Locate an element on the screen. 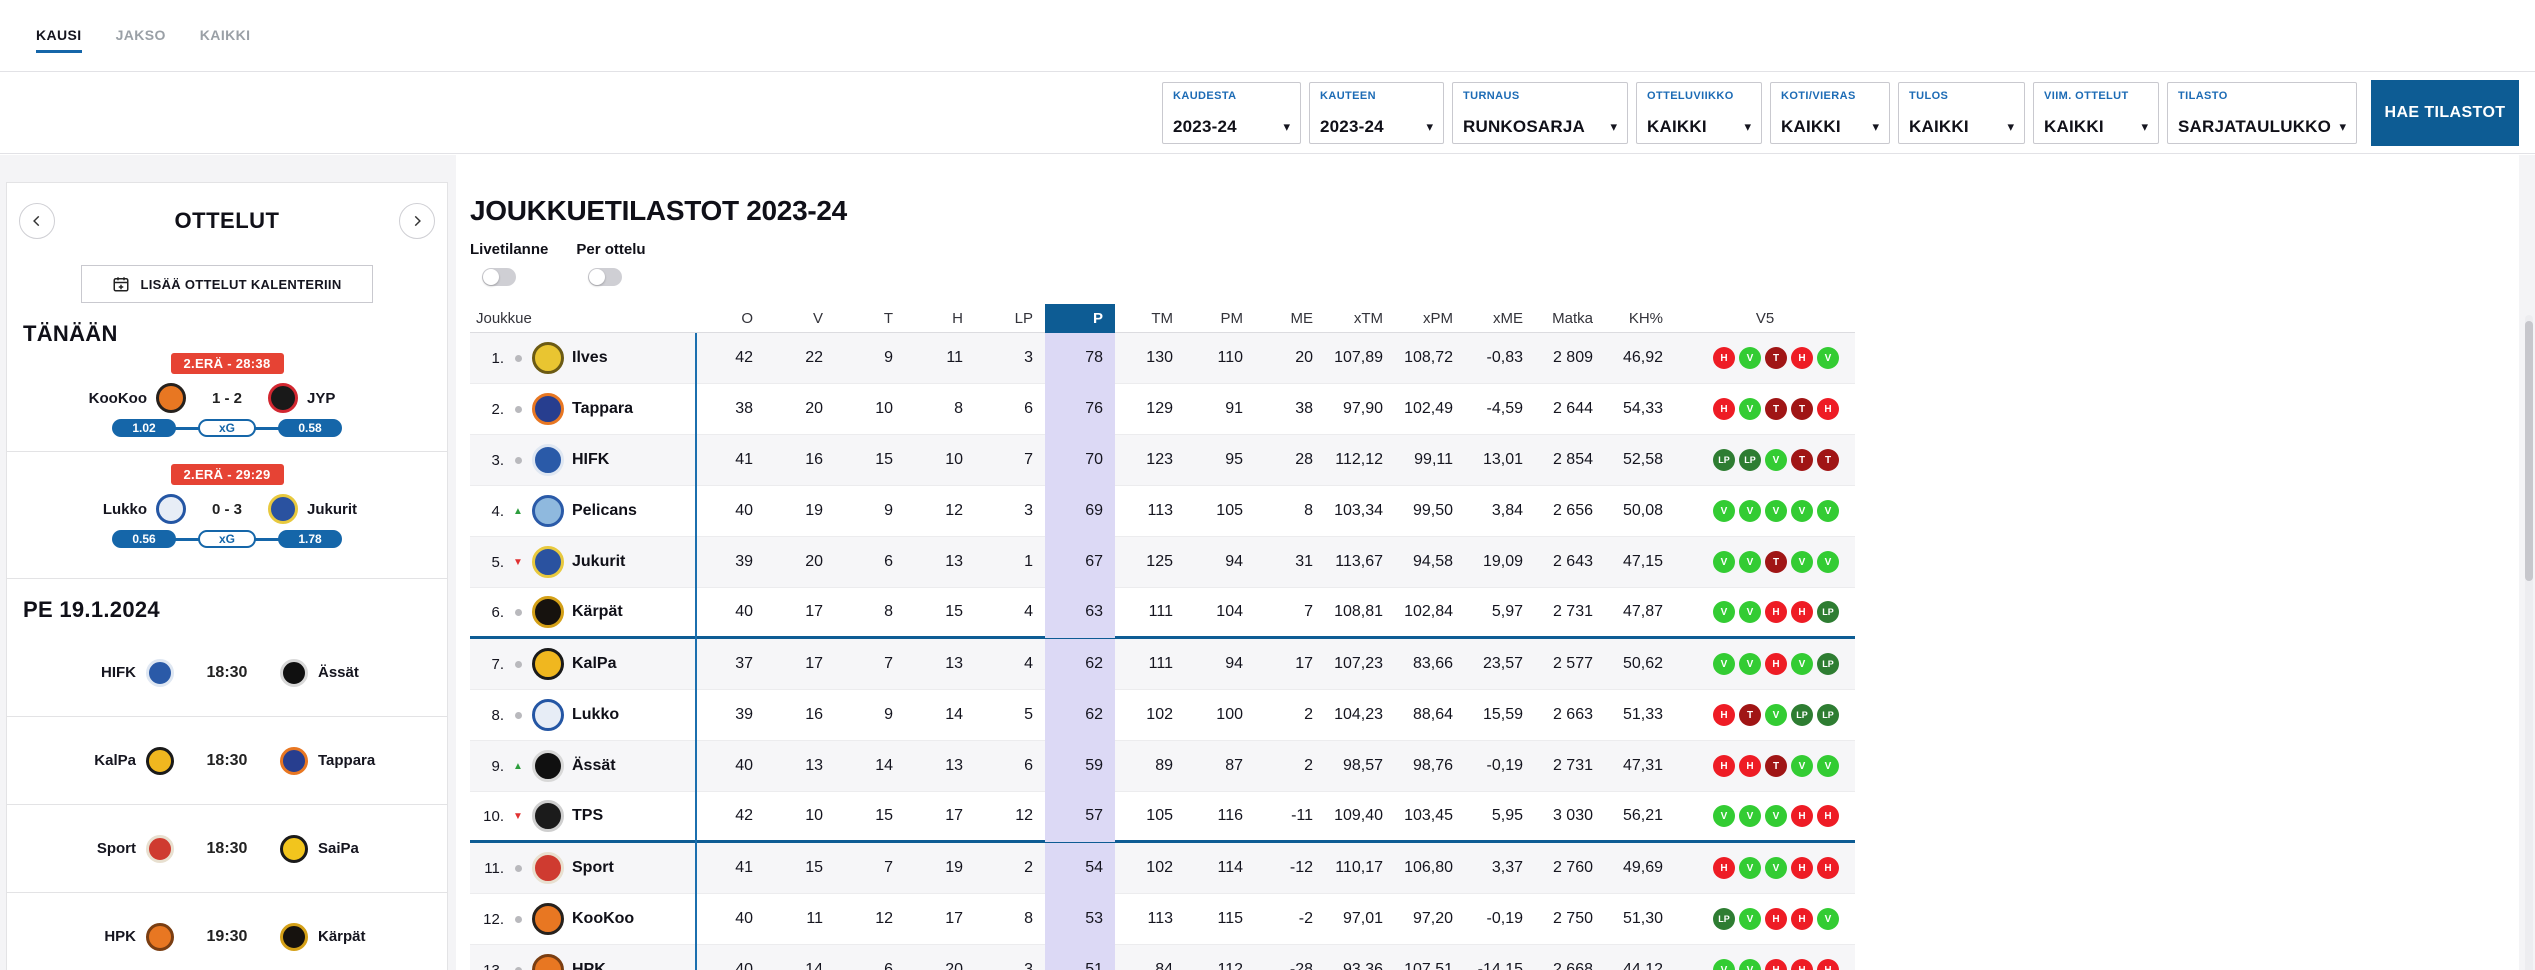  fixture-row: KalPa 18:30 Tappara is located at coordinates (227, 761).